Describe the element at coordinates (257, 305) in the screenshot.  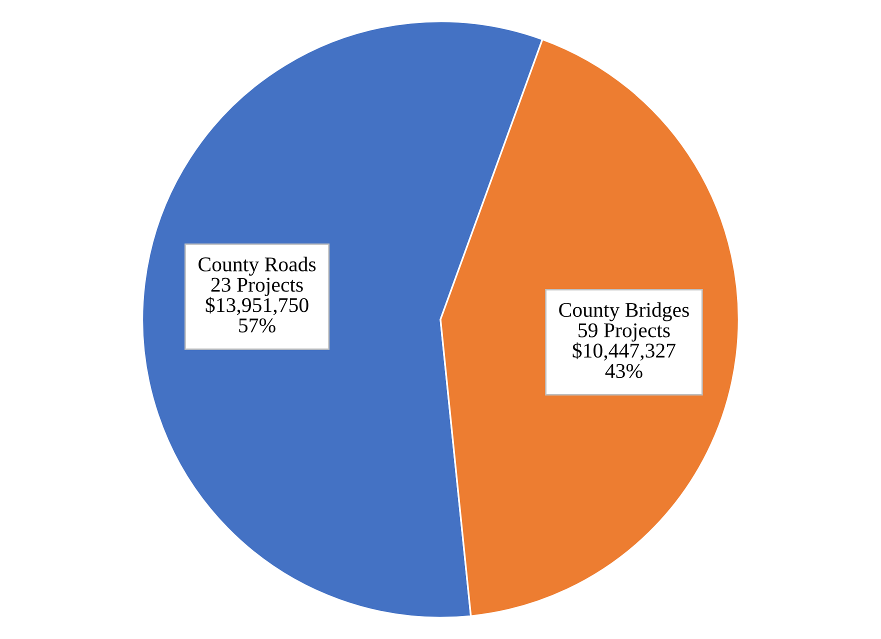
I see `data-label: 23 Projects $13,951,750 57%` at that location.